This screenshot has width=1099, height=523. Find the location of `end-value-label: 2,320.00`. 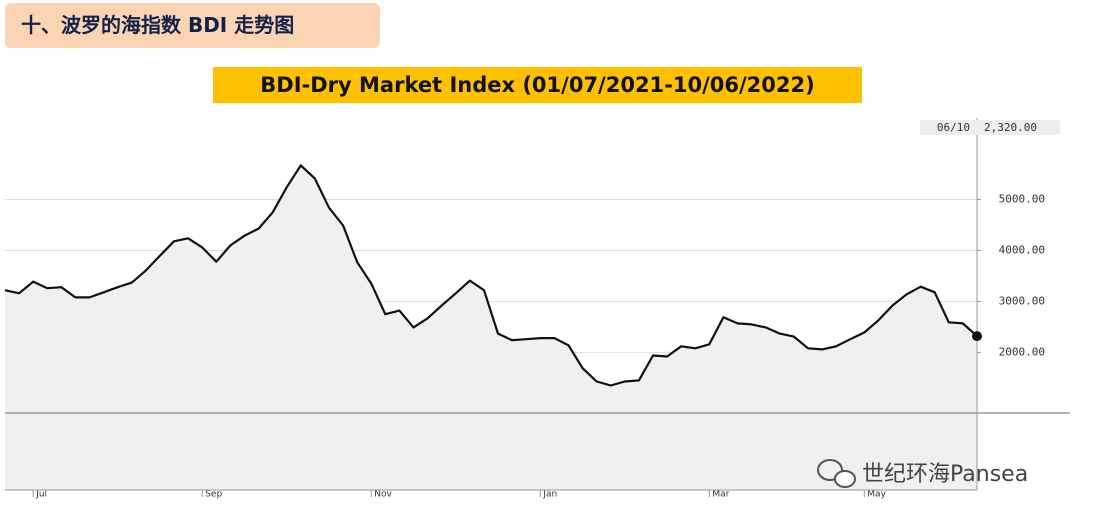

end-value-label: 2,320.00 is located at coordinates (1010, 127).